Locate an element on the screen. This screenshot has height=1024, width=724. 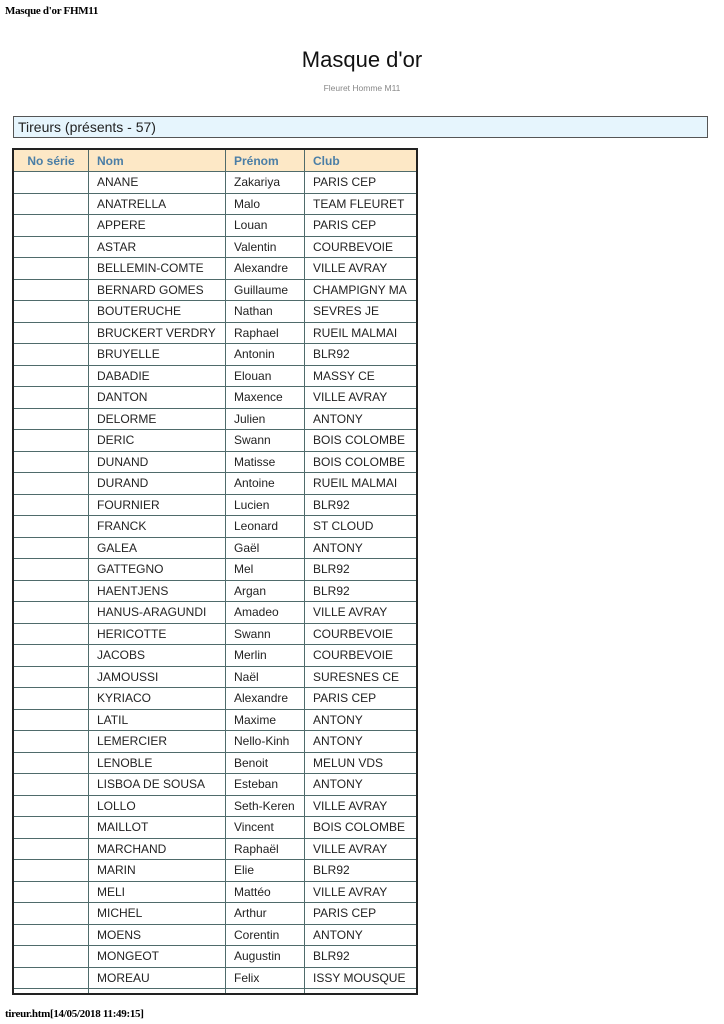
cell-prenom: Alexandre is located at coordinates (265, 698).